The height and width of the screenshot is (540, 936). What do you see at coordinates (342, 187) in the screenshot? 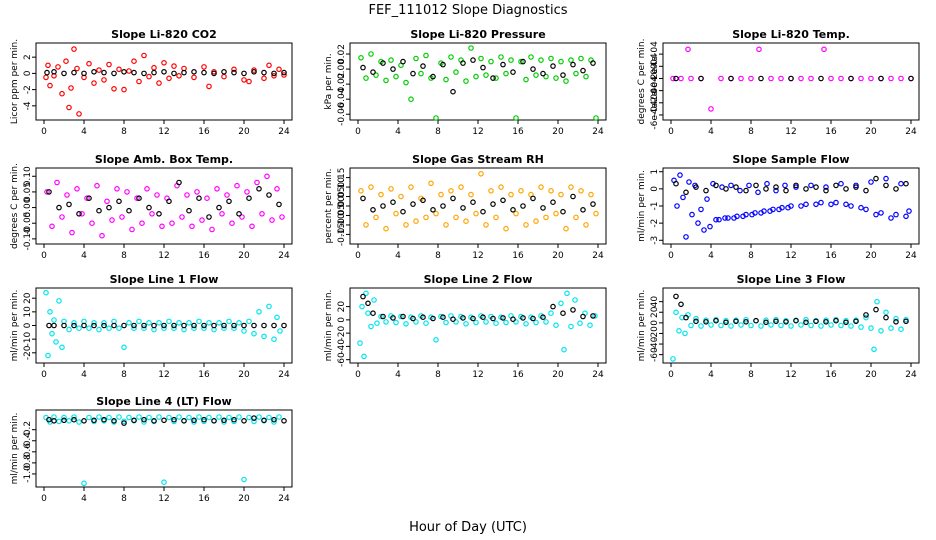
I see `panel-slope-gas-stream-rh-ytick-label: 0.10` at bounding box center [342, 187].